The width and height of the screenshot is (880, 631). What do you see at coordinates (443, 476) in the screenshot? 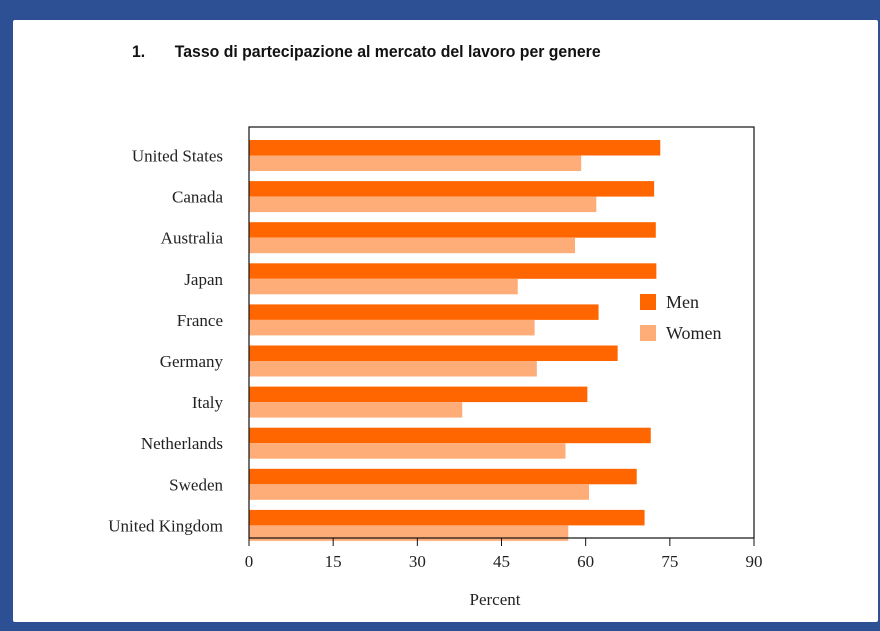
I see `bar-men-sweden` at bounding box center [443, 476].